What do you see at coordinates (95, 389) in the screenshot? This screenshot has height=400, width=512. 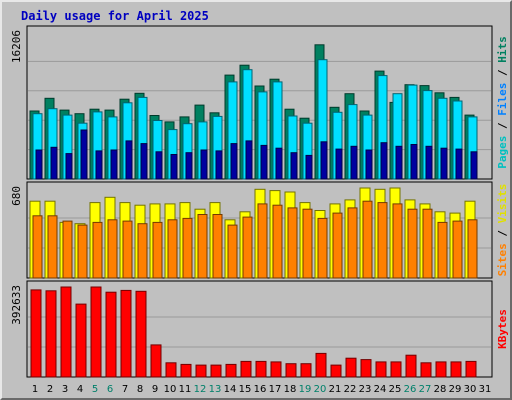 I see `x-tick-label-day-5: 5` at bounding box center [95, 389].